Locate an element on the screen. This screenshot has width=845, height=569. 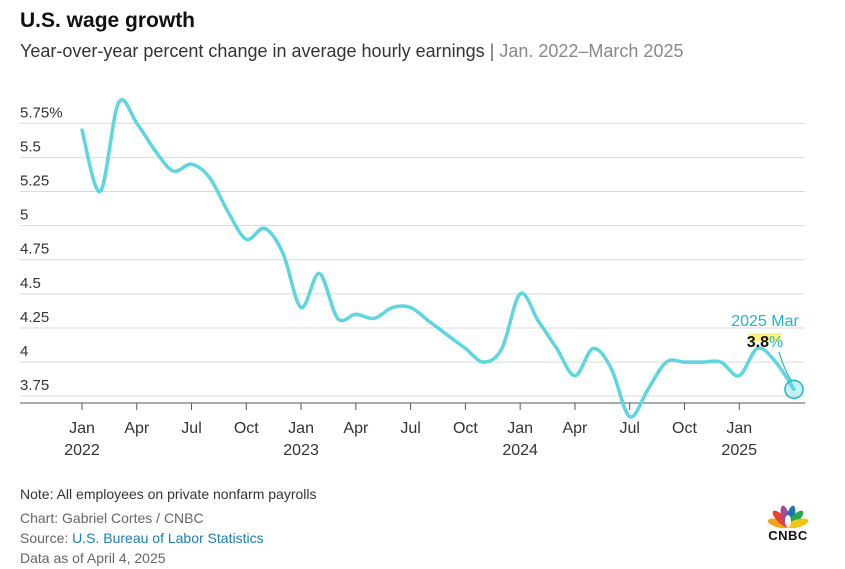
y-tick-label: 5.5 is located at coordinates (30, 146).